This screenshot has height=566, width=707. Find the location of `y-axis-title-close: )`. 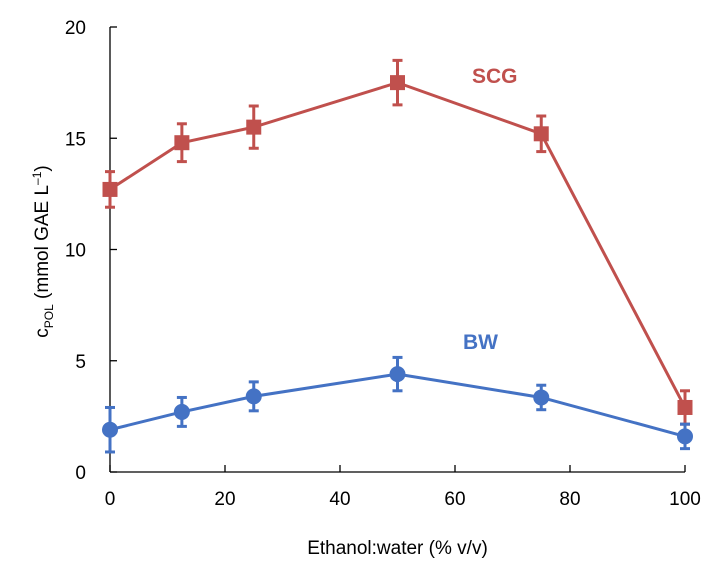

y-axis-title-close: ) is located at coordinates (42, 168).